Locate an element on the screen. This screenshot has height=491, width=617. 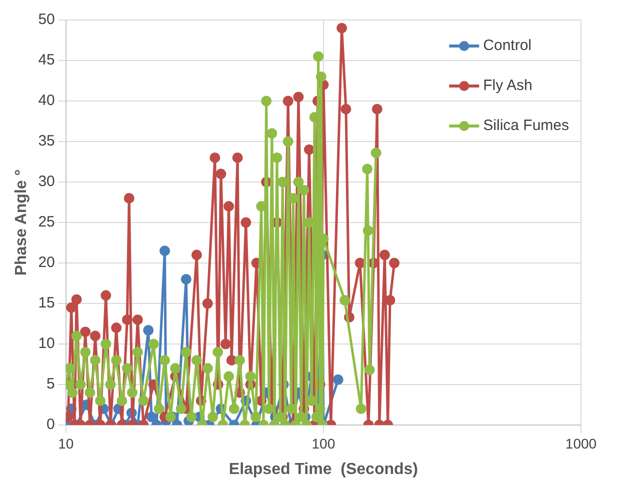
legend-label: Control is located at coordinates (507, 45).